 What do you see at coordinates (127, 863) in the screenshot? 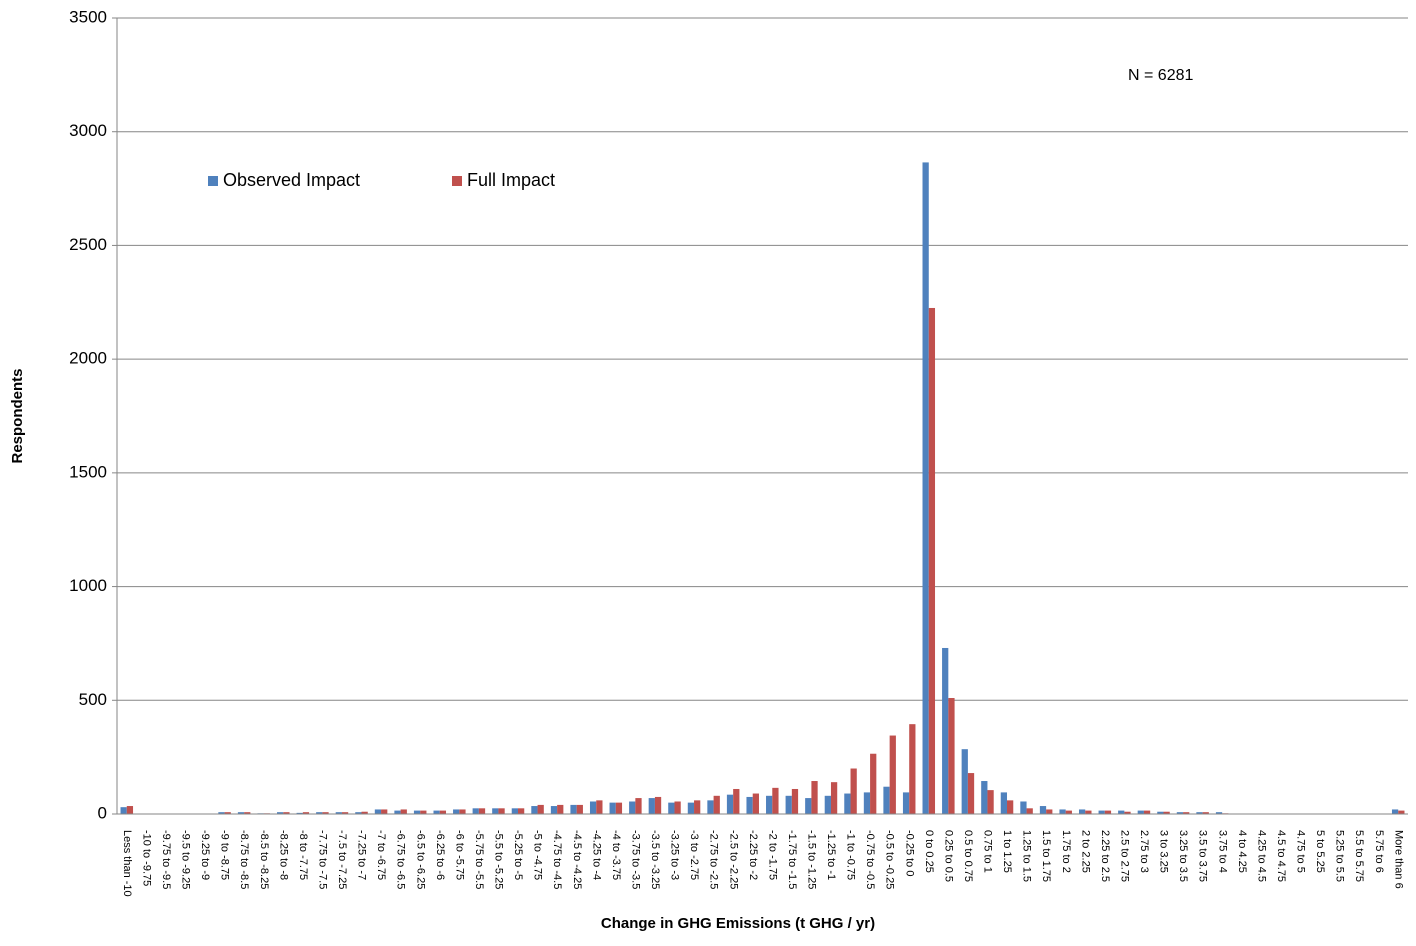
I see `x-tick-label: Less than -10` at bounding box center [127, 863].